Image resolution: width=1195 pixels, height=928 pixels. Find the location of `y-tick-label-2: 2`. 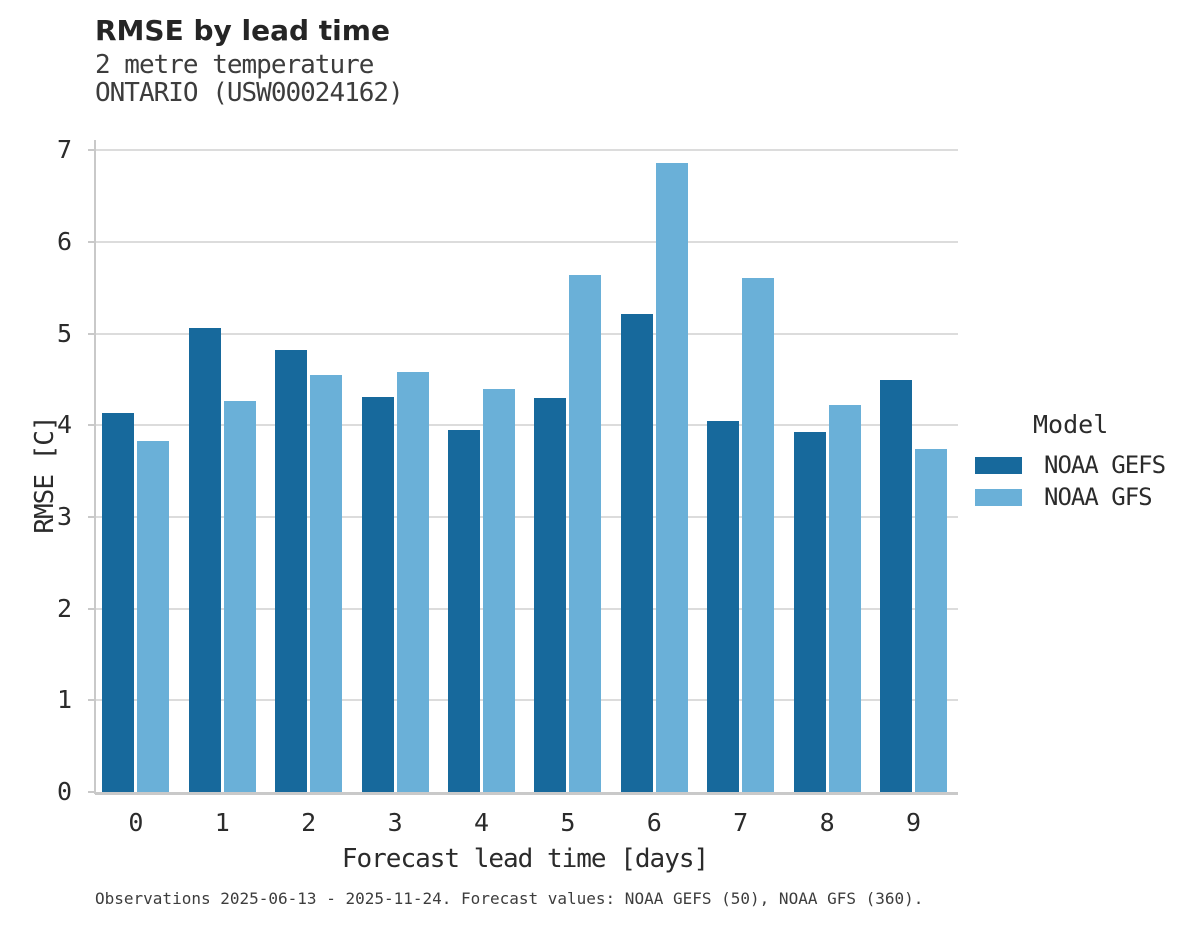

y-tick-label-2: 2 is located at coordinates (64, 608).